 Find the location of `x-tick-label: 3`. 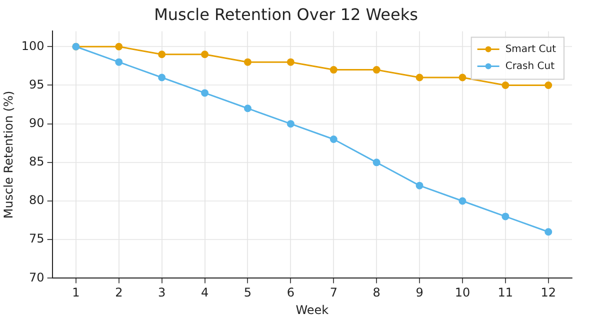

x-tick-label: 3 is located at coordinates (162, 293).